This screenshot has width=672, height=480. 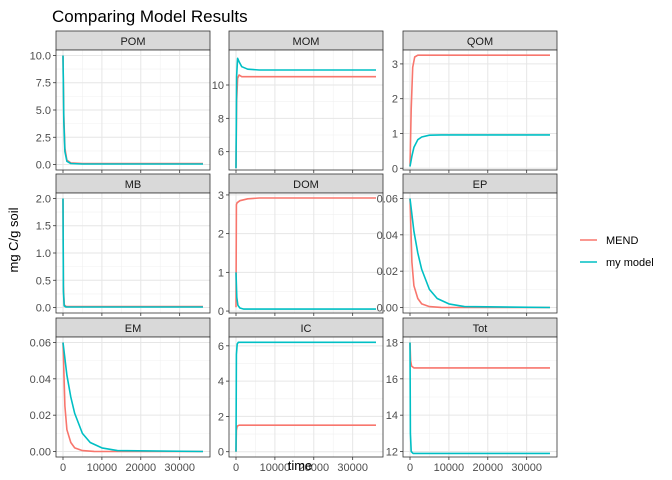 What do you see at coordinates (133, 185) in the screenshot?
I see `panel-strip-label: MB` at bounding box center [133, 185].